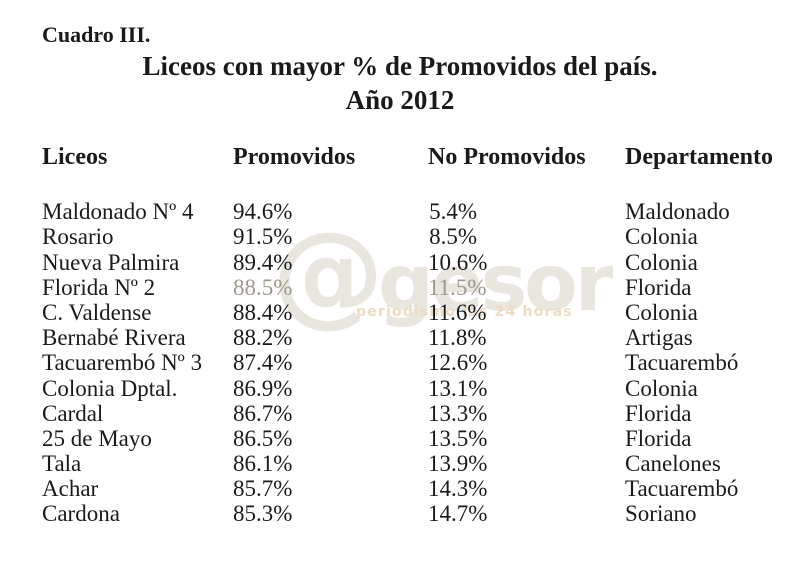 This screenshot has height=565, width=800. What do you see at coordinates (75, 157) in the screenshot?
I see `header-liceos: Liceos` at bounding box center [75, 157].